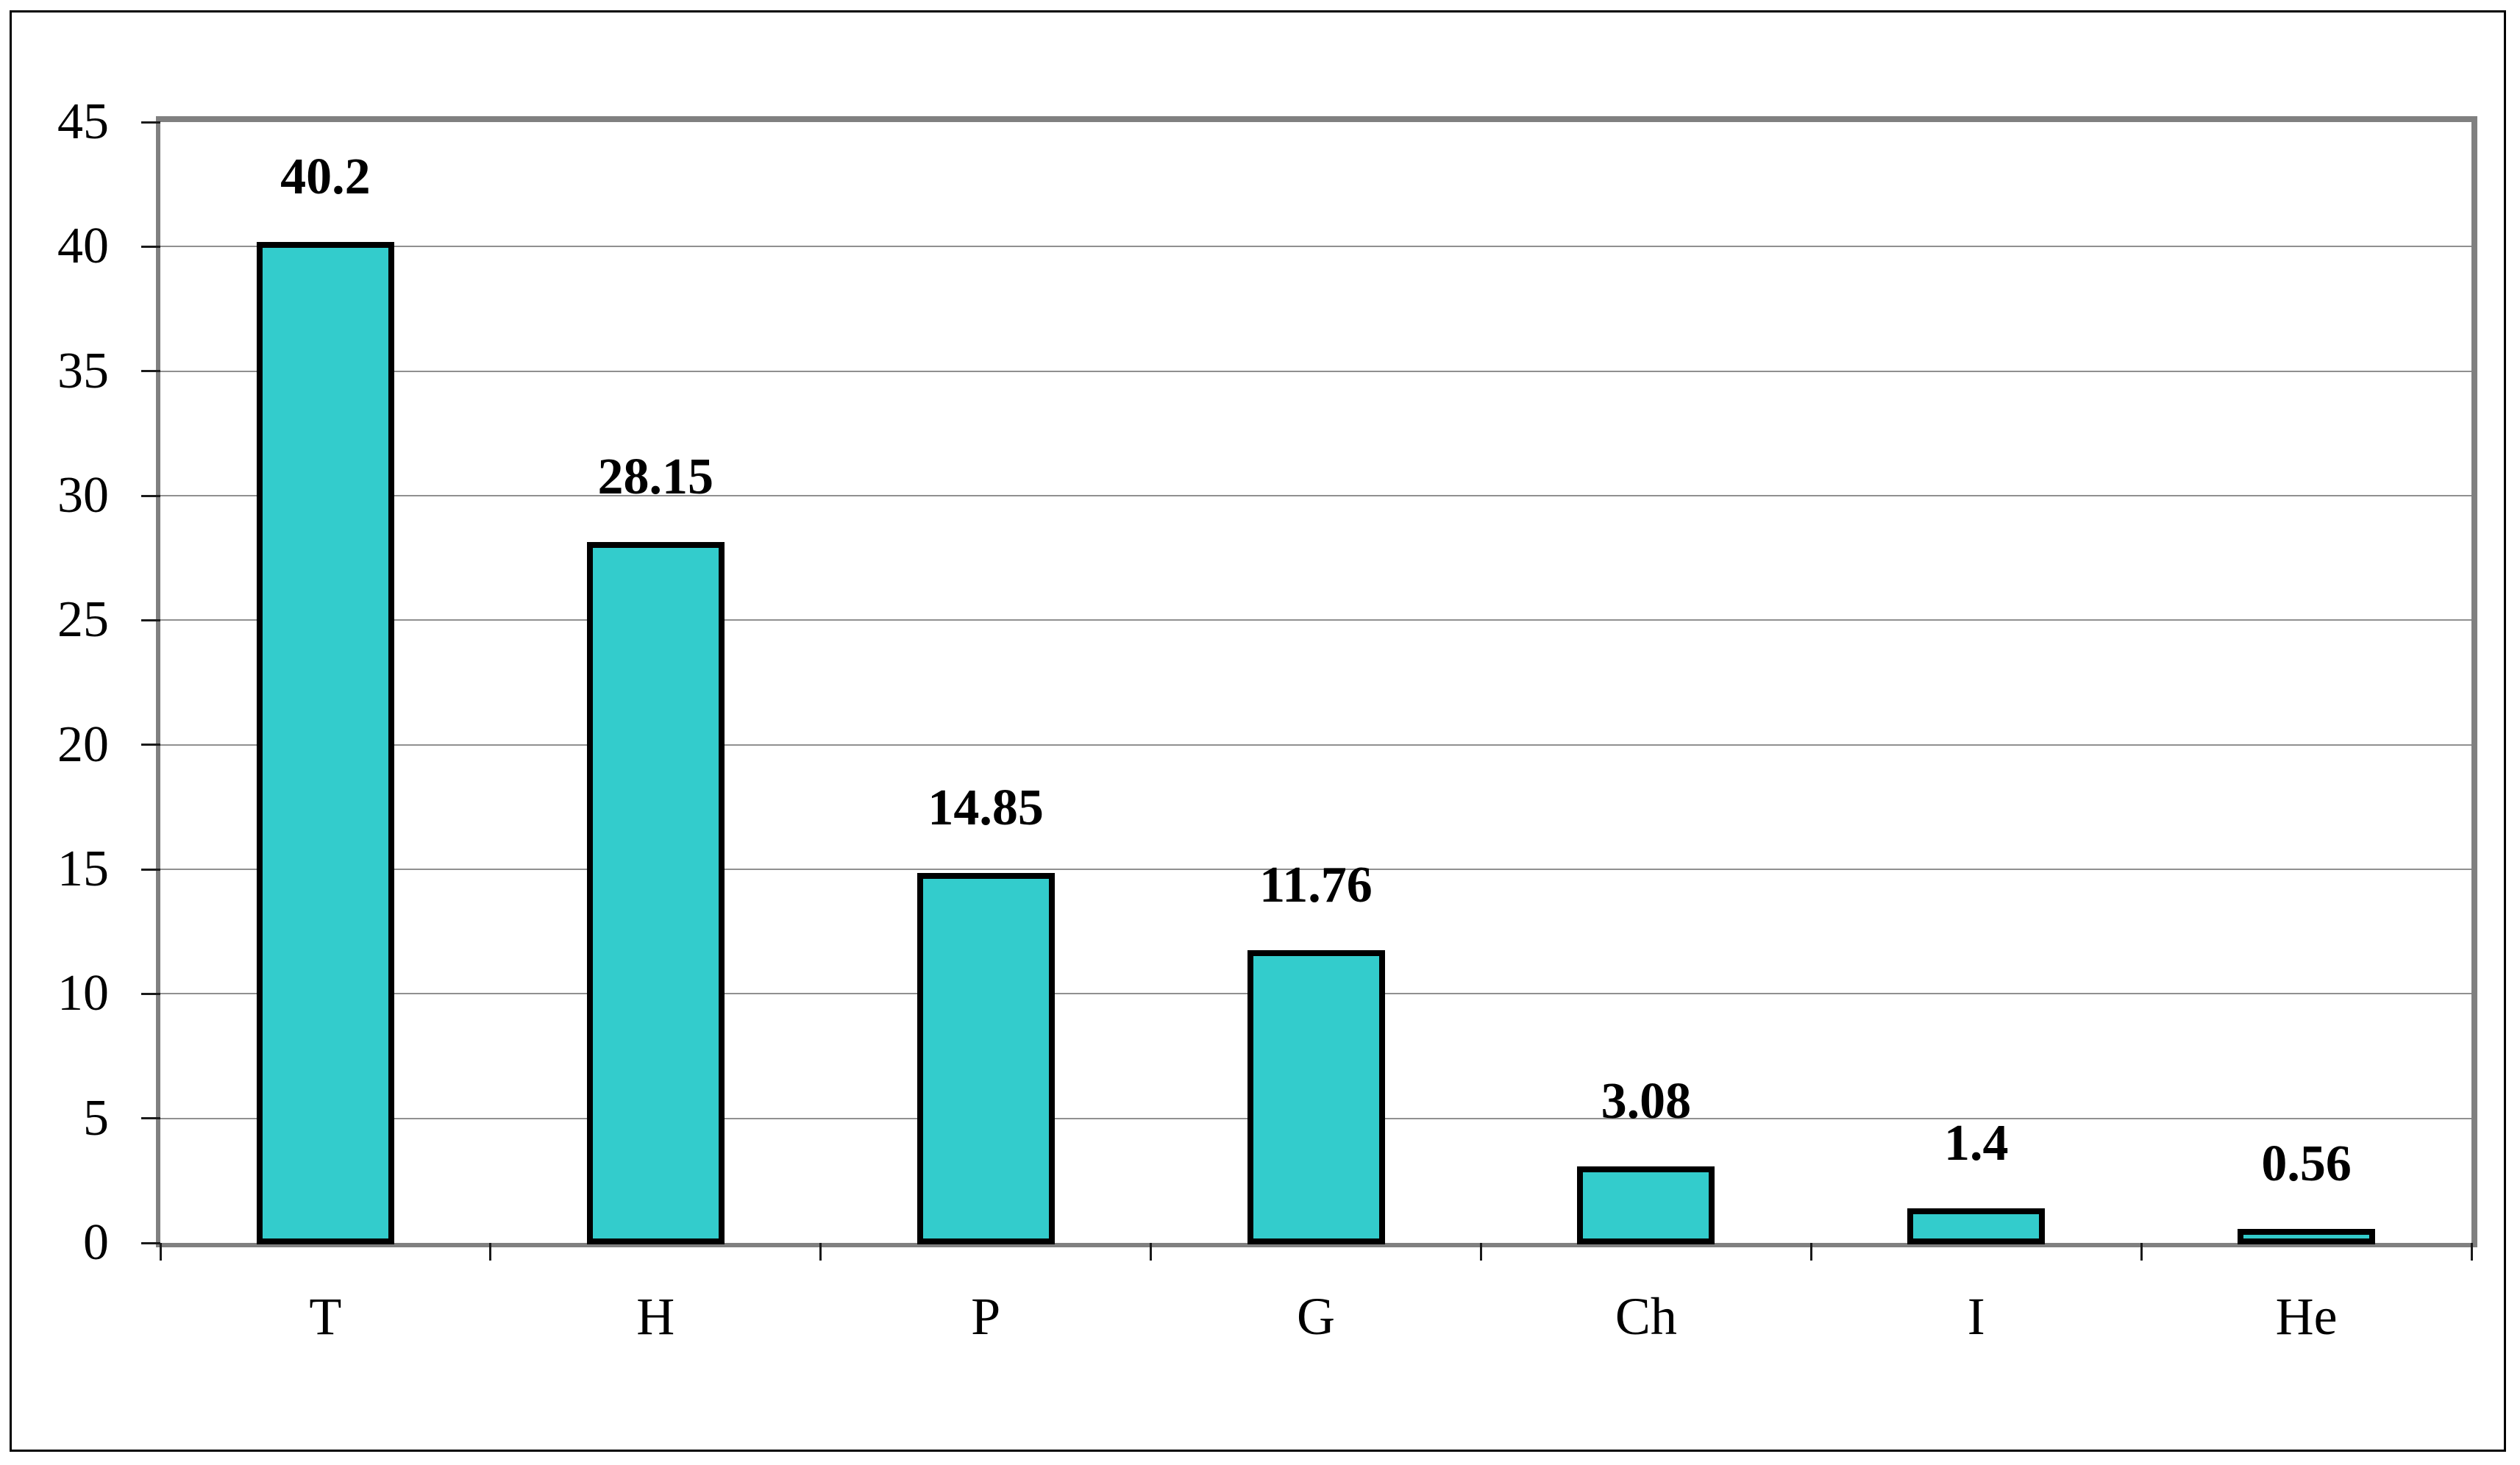 This screenshot has height=1465, width=2520. I want to click on y-axis-label: 0, so click(96, 1242).